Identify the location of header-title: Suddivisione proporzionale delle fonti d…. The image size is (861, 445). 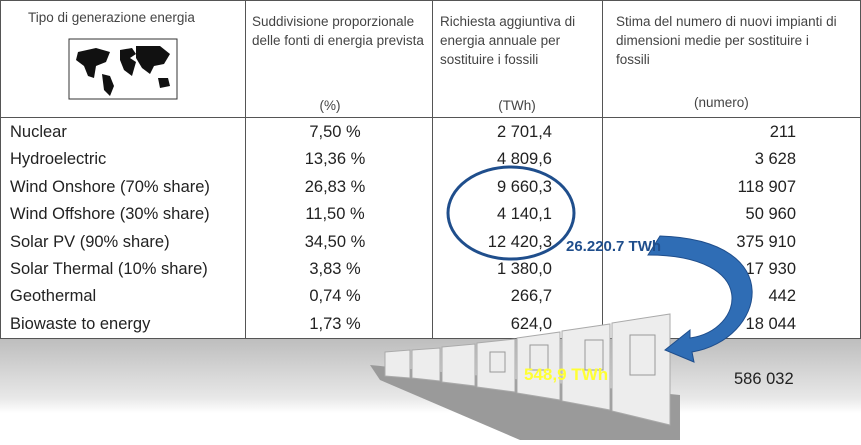
(338, 31).